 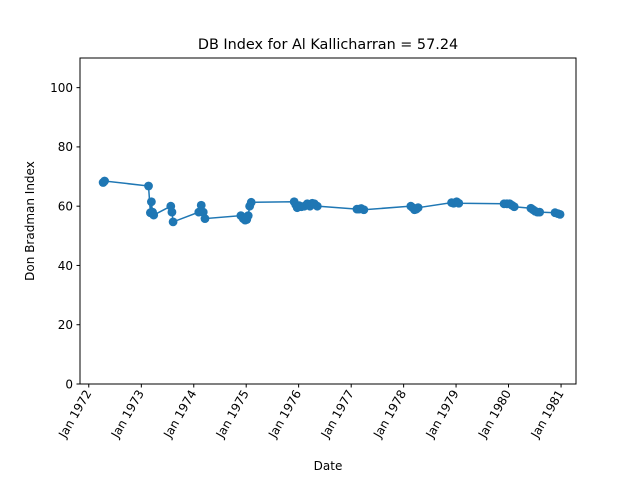 I want to click on y-axis-label: Don Bradman Index, so click(x=30, y=221).